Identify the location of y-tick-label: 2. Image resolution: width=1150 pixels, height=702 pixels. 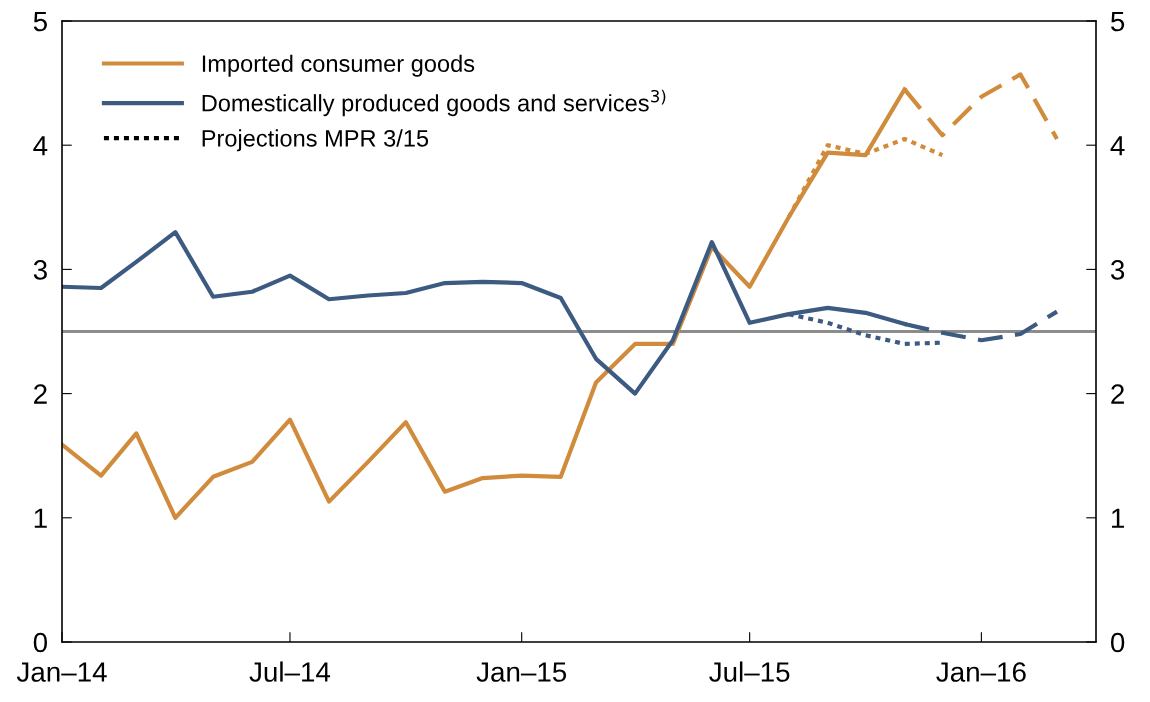
(40, 394).